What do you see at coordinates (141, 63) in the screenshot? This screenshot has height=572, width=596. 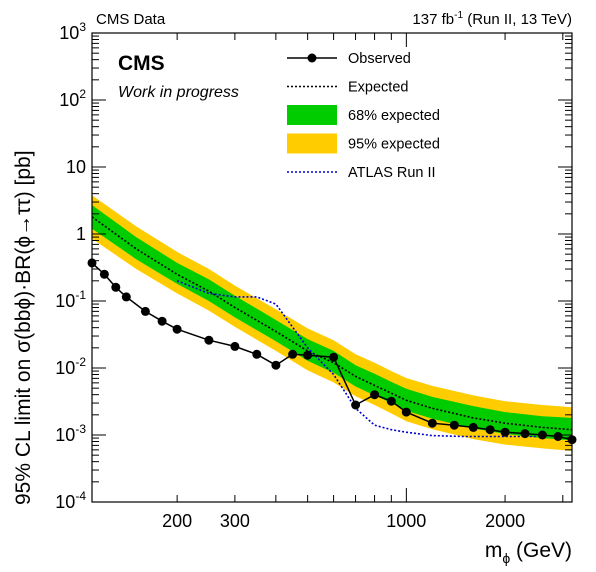 I see `cms-label: CMS` at bounding box center [141, 63].